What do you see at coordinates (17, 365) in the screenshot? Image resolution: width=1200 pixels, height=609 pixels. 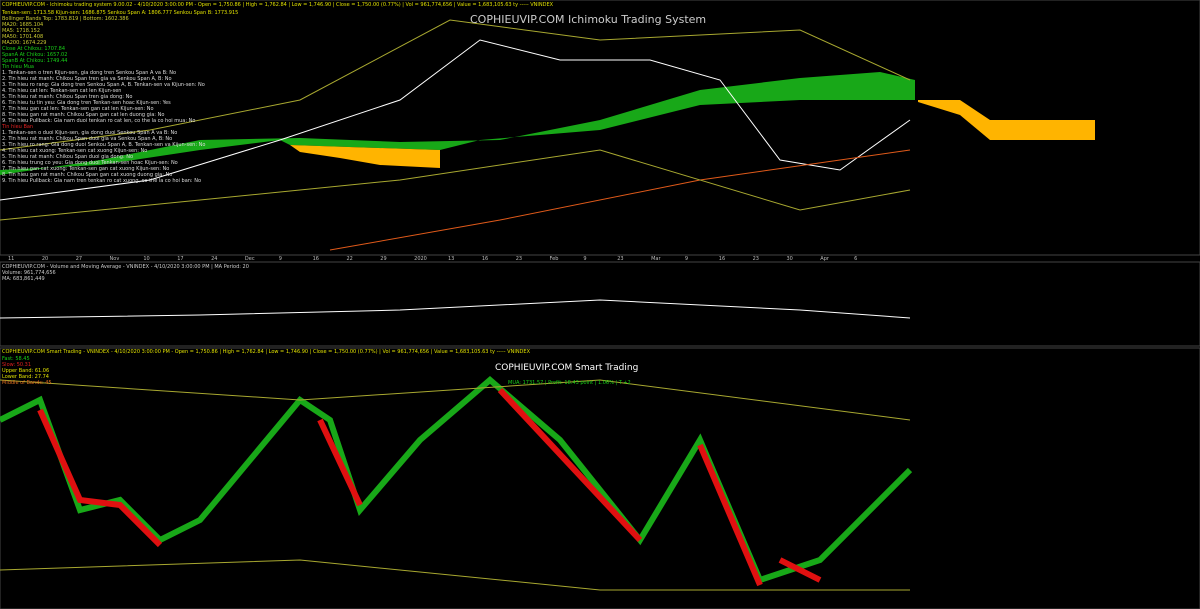 I see `text-line: Slow: 50.31` at bounding box center [17, 365].